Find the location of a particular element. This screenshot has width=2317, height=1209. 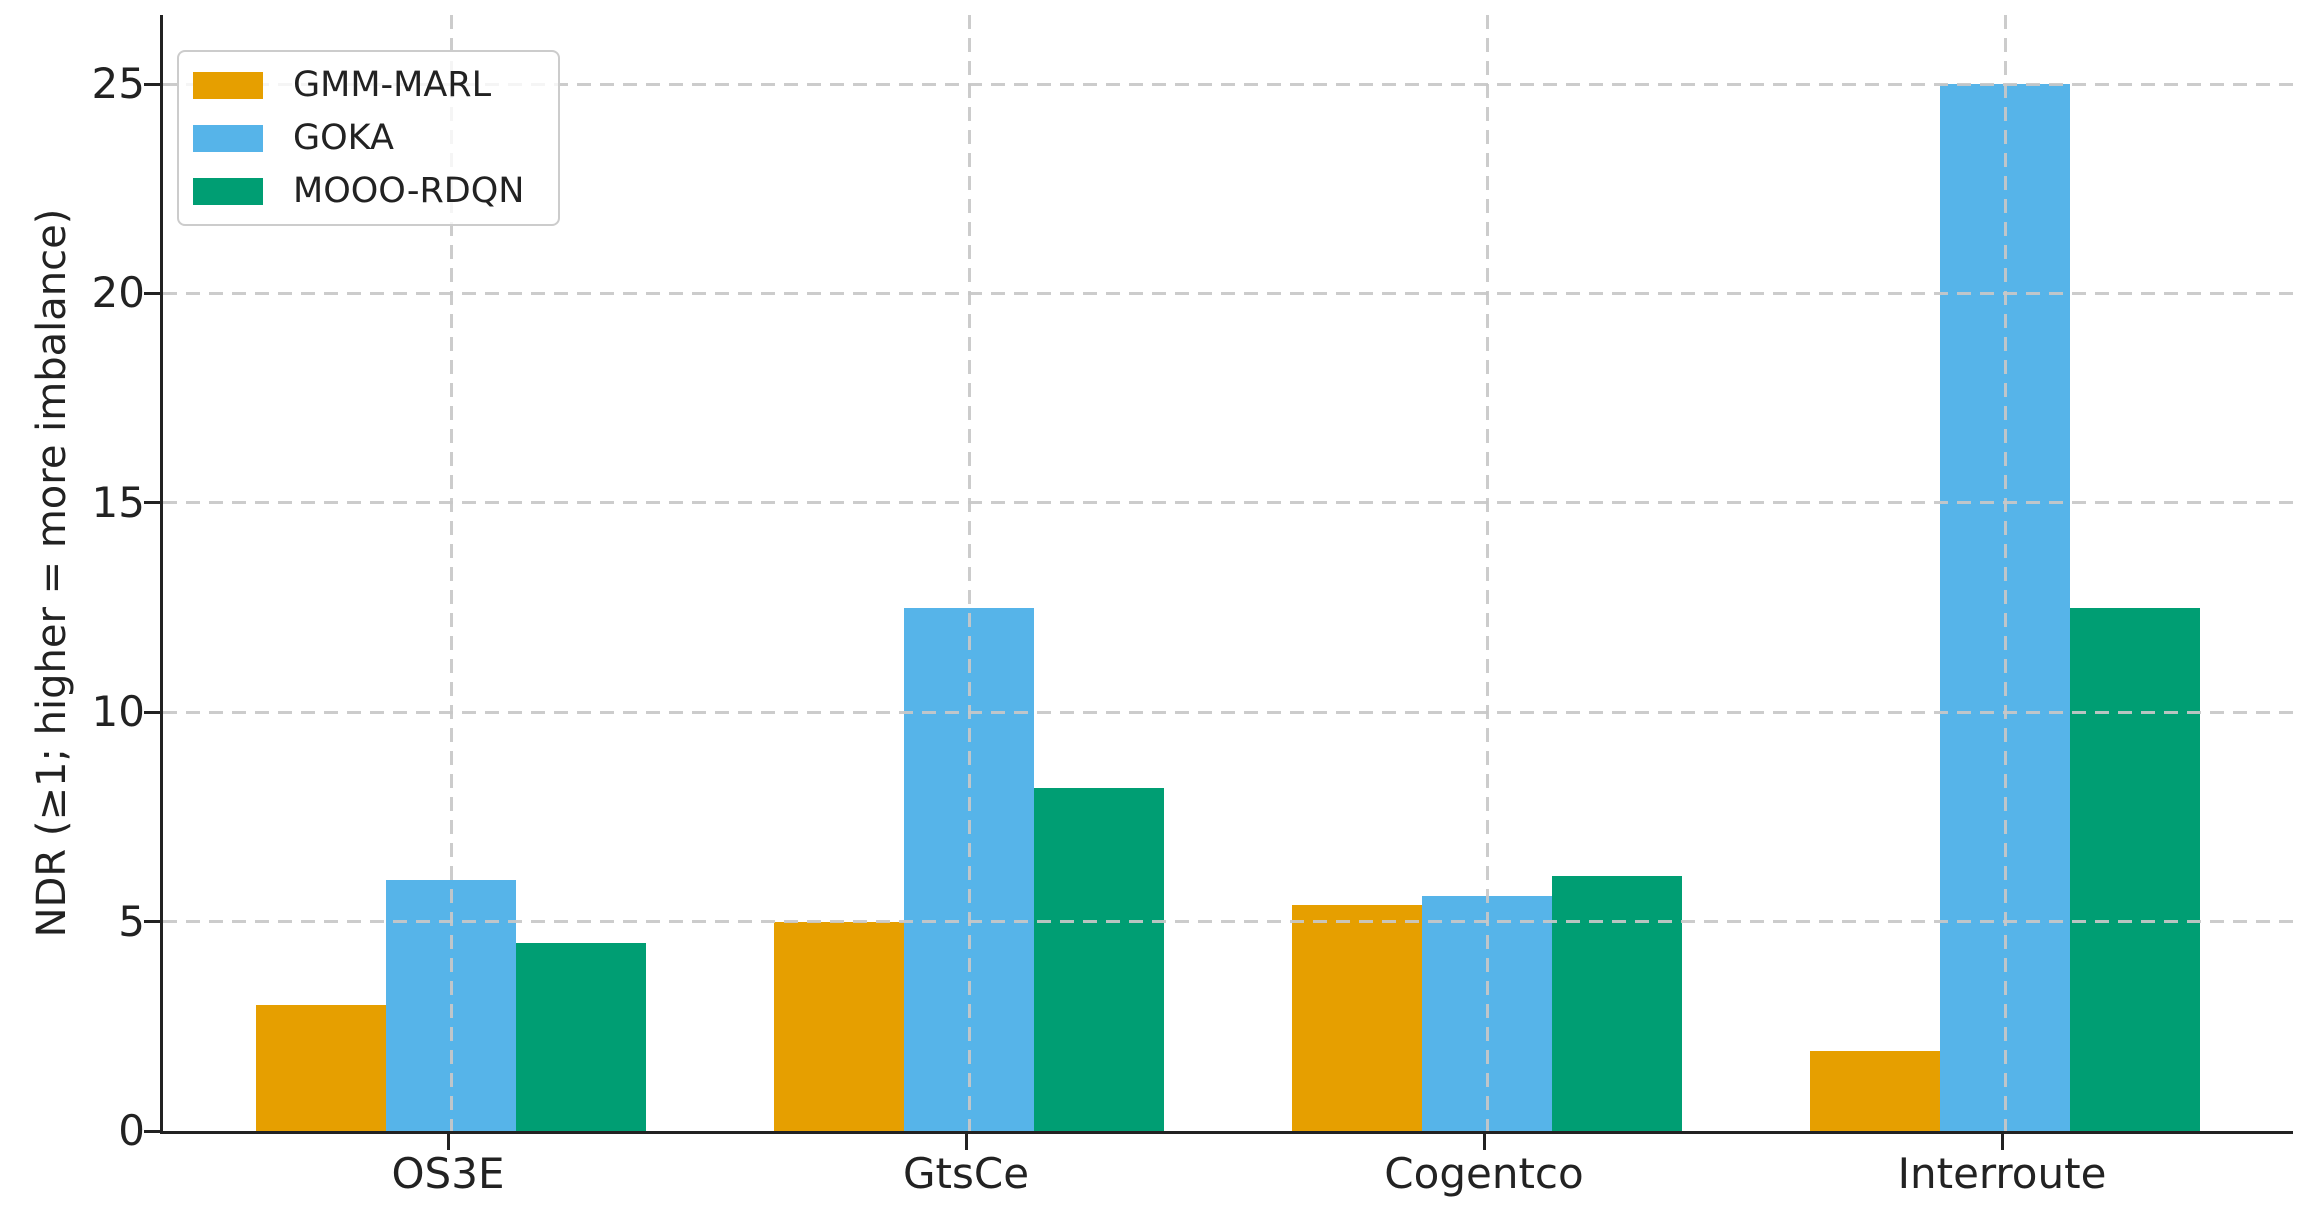

legend-swatch-gmm-marl is located at coordinates (228, 85).